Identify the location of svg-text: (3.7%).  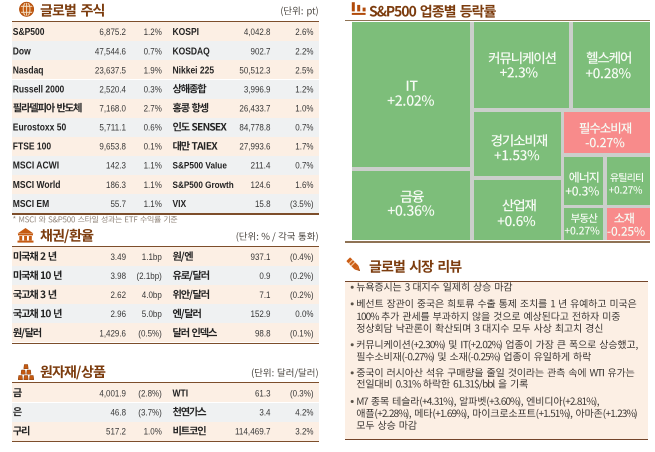
(150, 412).